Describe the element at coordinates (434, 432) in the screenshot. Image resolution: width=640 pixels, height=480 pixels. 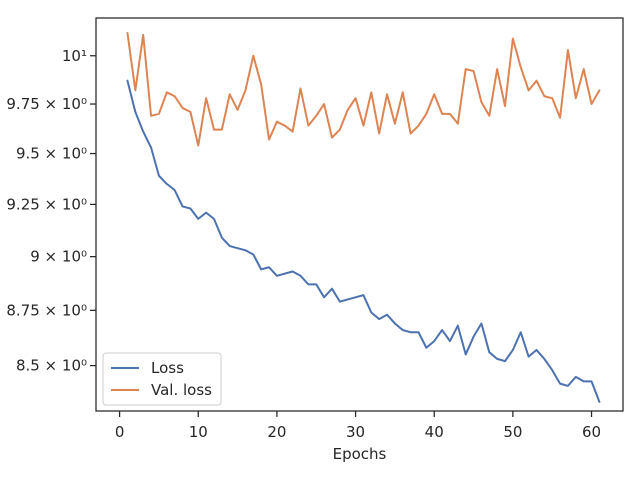
I see `x-tick-label: 40` at that location.